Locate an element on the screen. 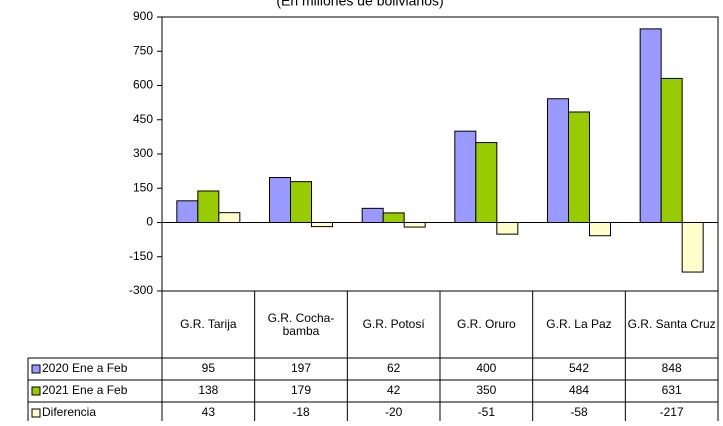 This screenshot has height=426, width=723. y-tick-label: 300 is located at coordinates (143, 153).